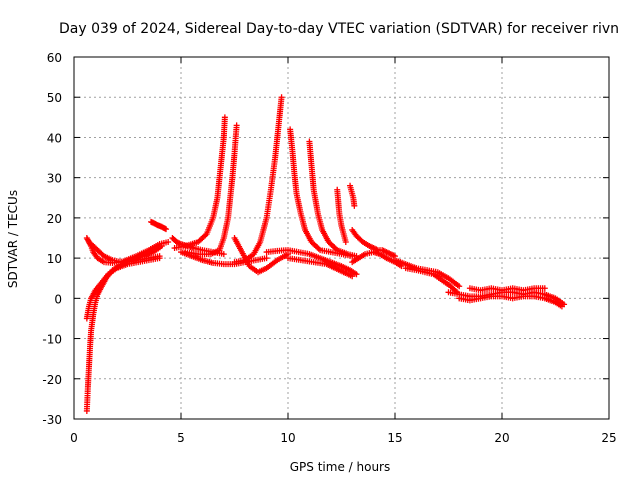  I want to click on series-bump-4h, so click(159, 225).